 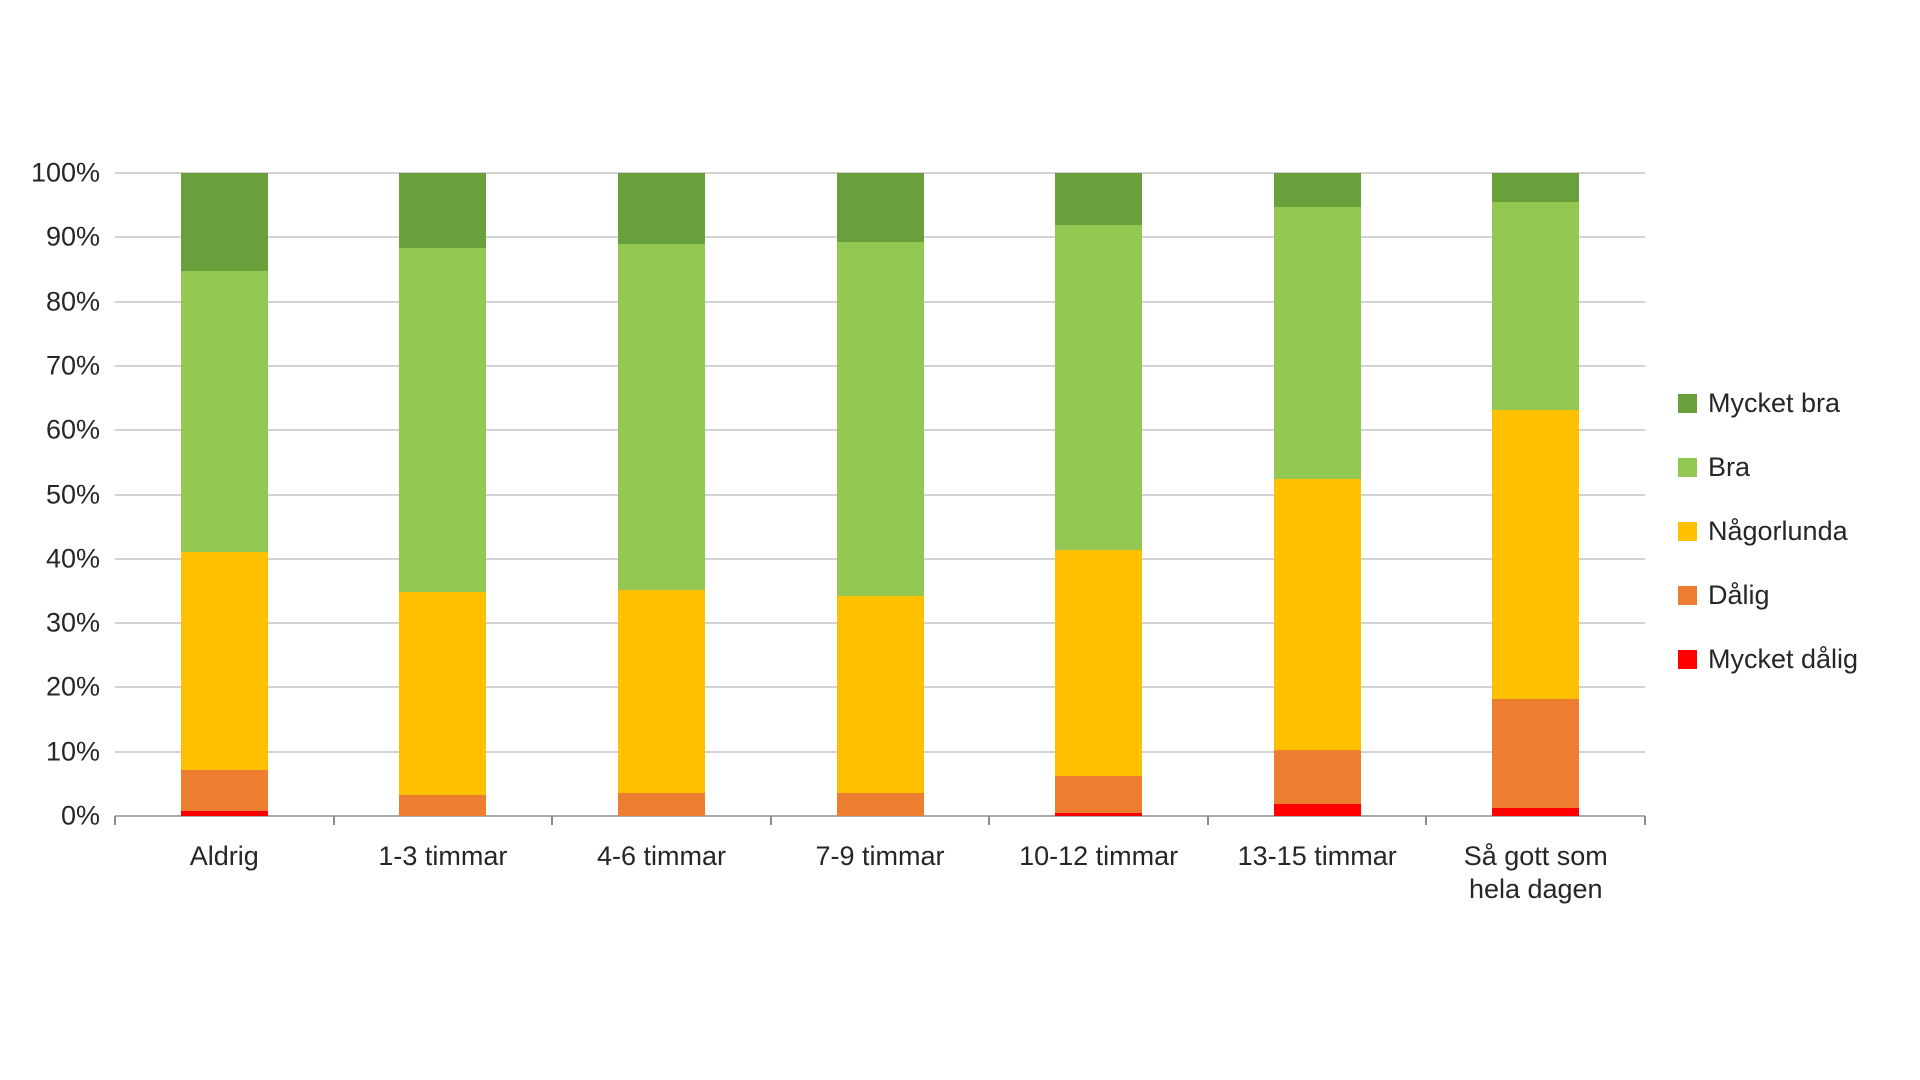 I want to click on legend: Mycket bra Bra Någorlunda Dålig Mycket dålig, so click(x=1768, y=531).